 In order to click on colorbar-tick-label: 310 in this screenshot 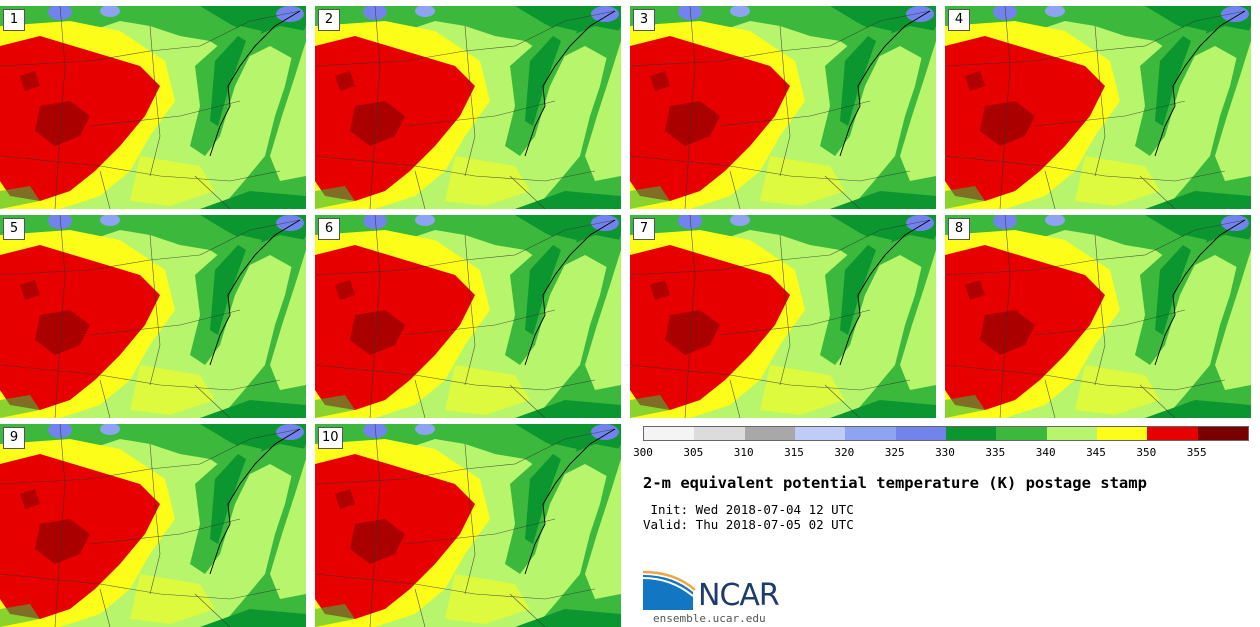, I will do `click(743, 452)`.